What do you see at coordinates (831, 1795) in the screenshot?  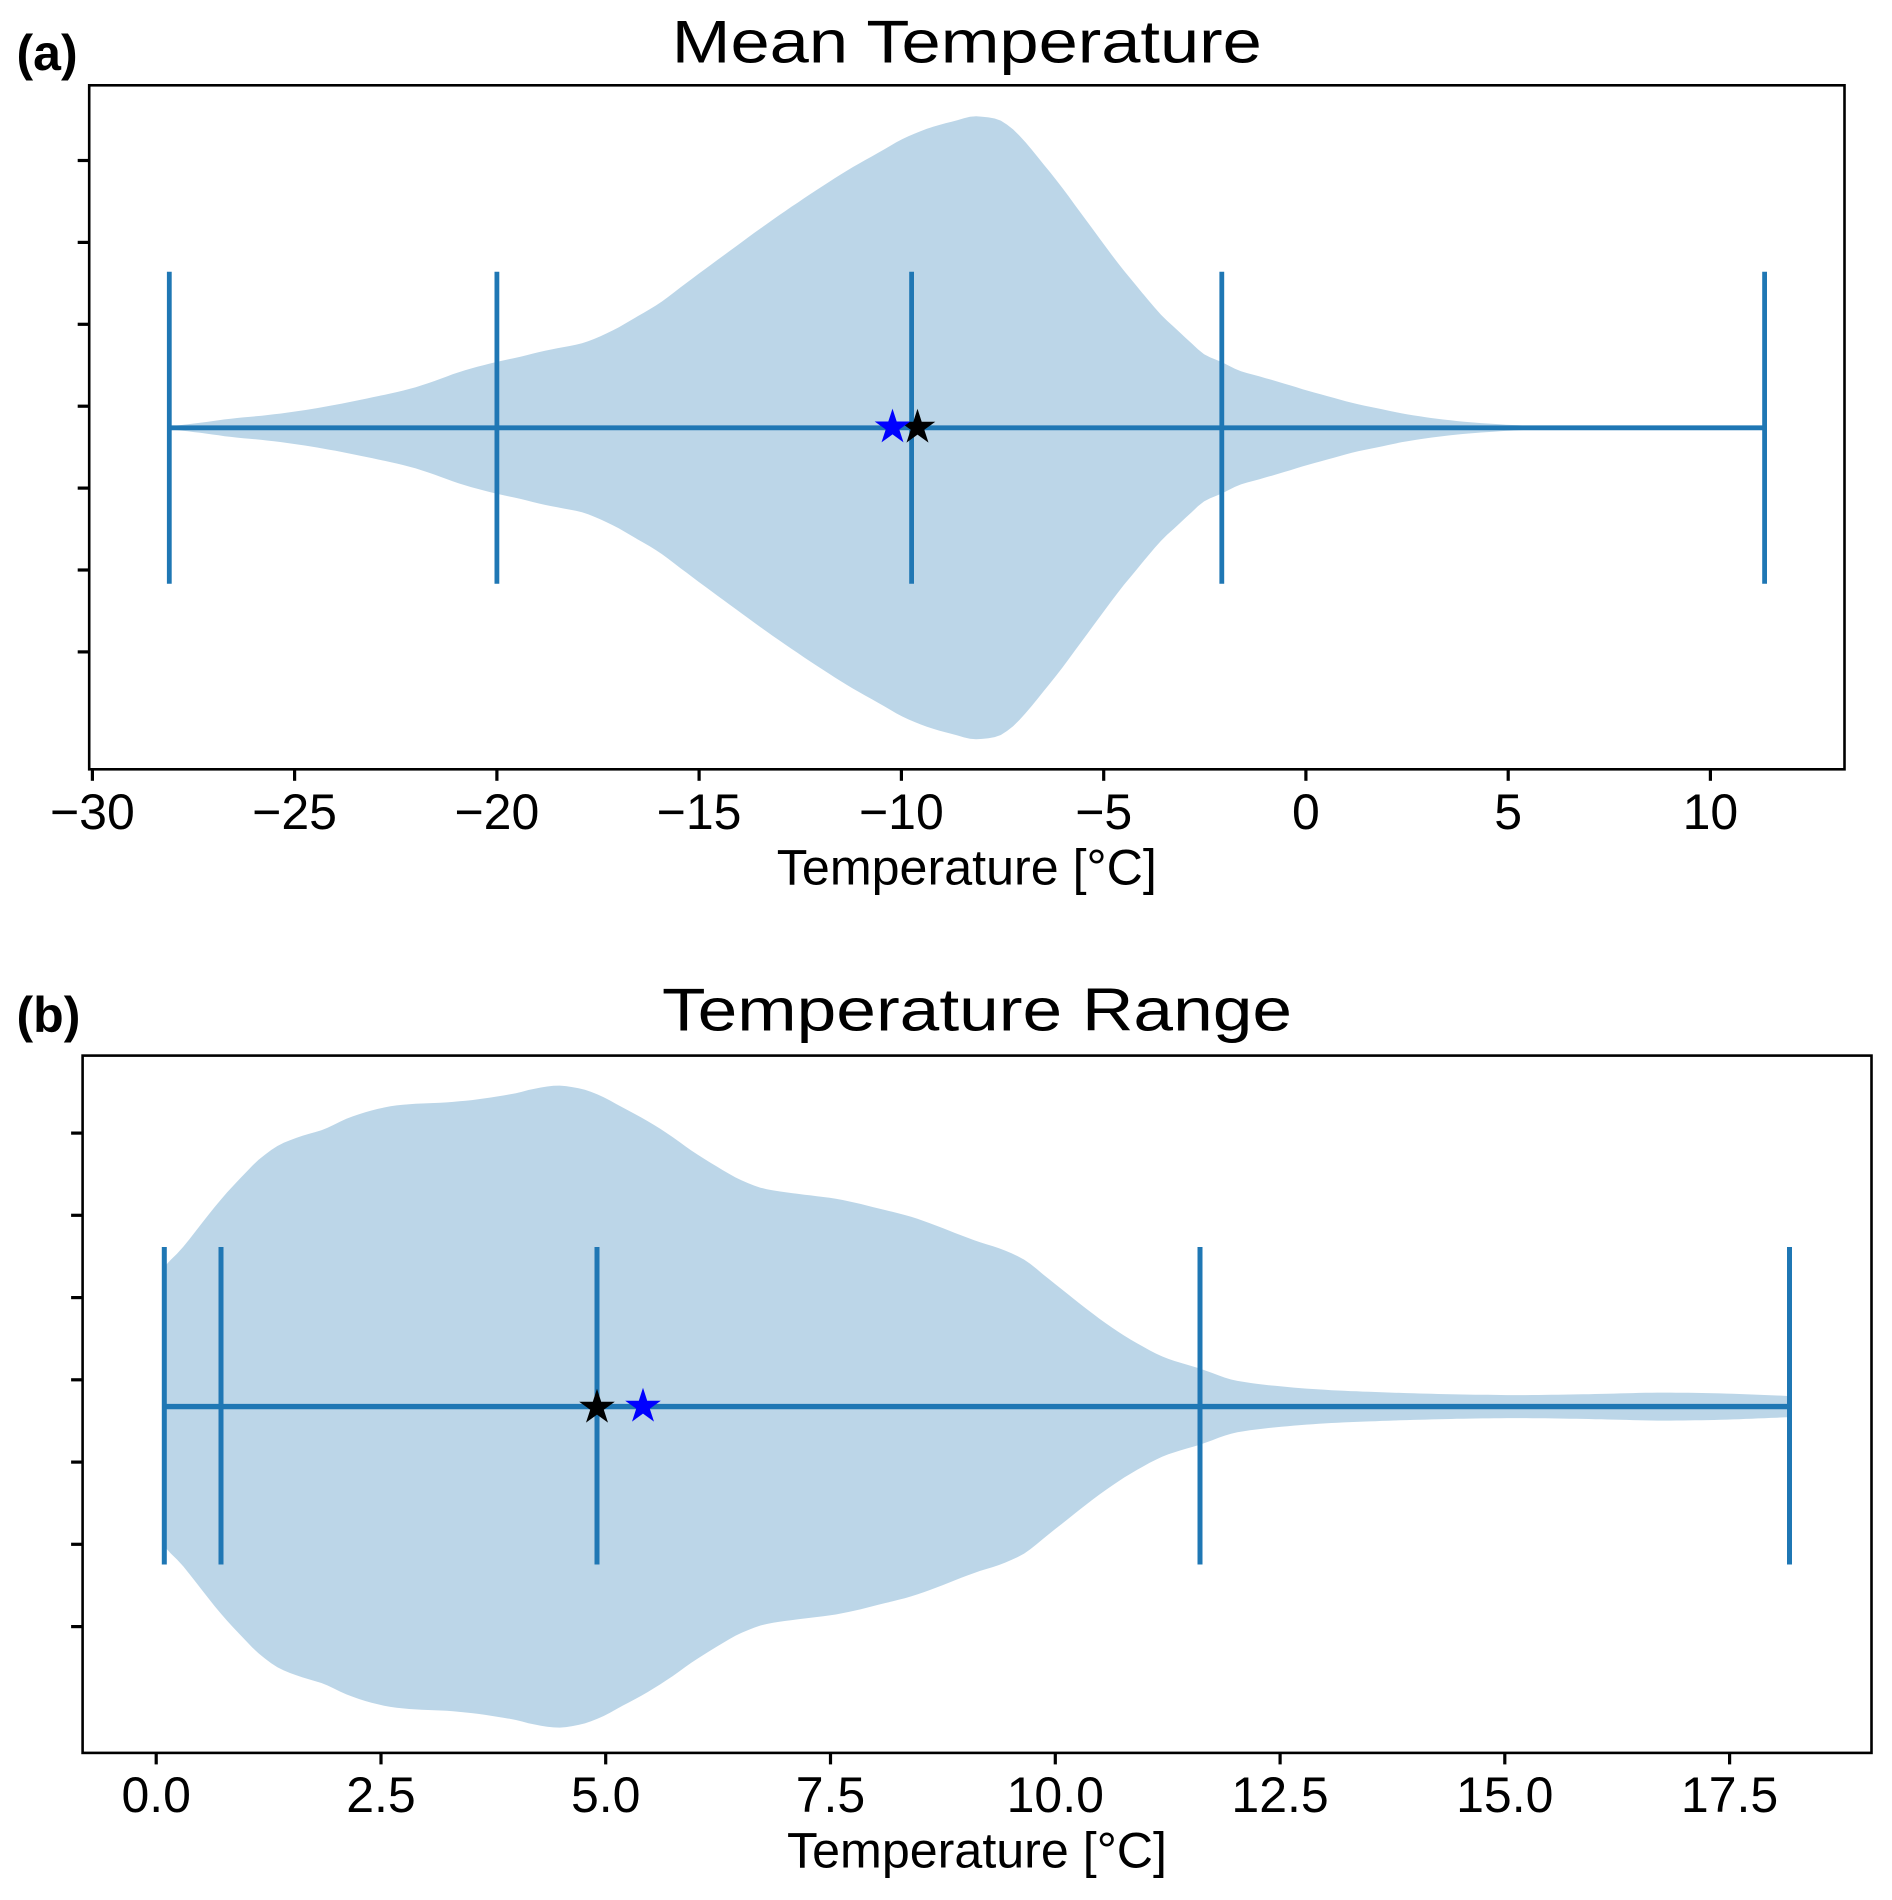 I see `svg-text: 7.5` at bounding box center [831, 1795].